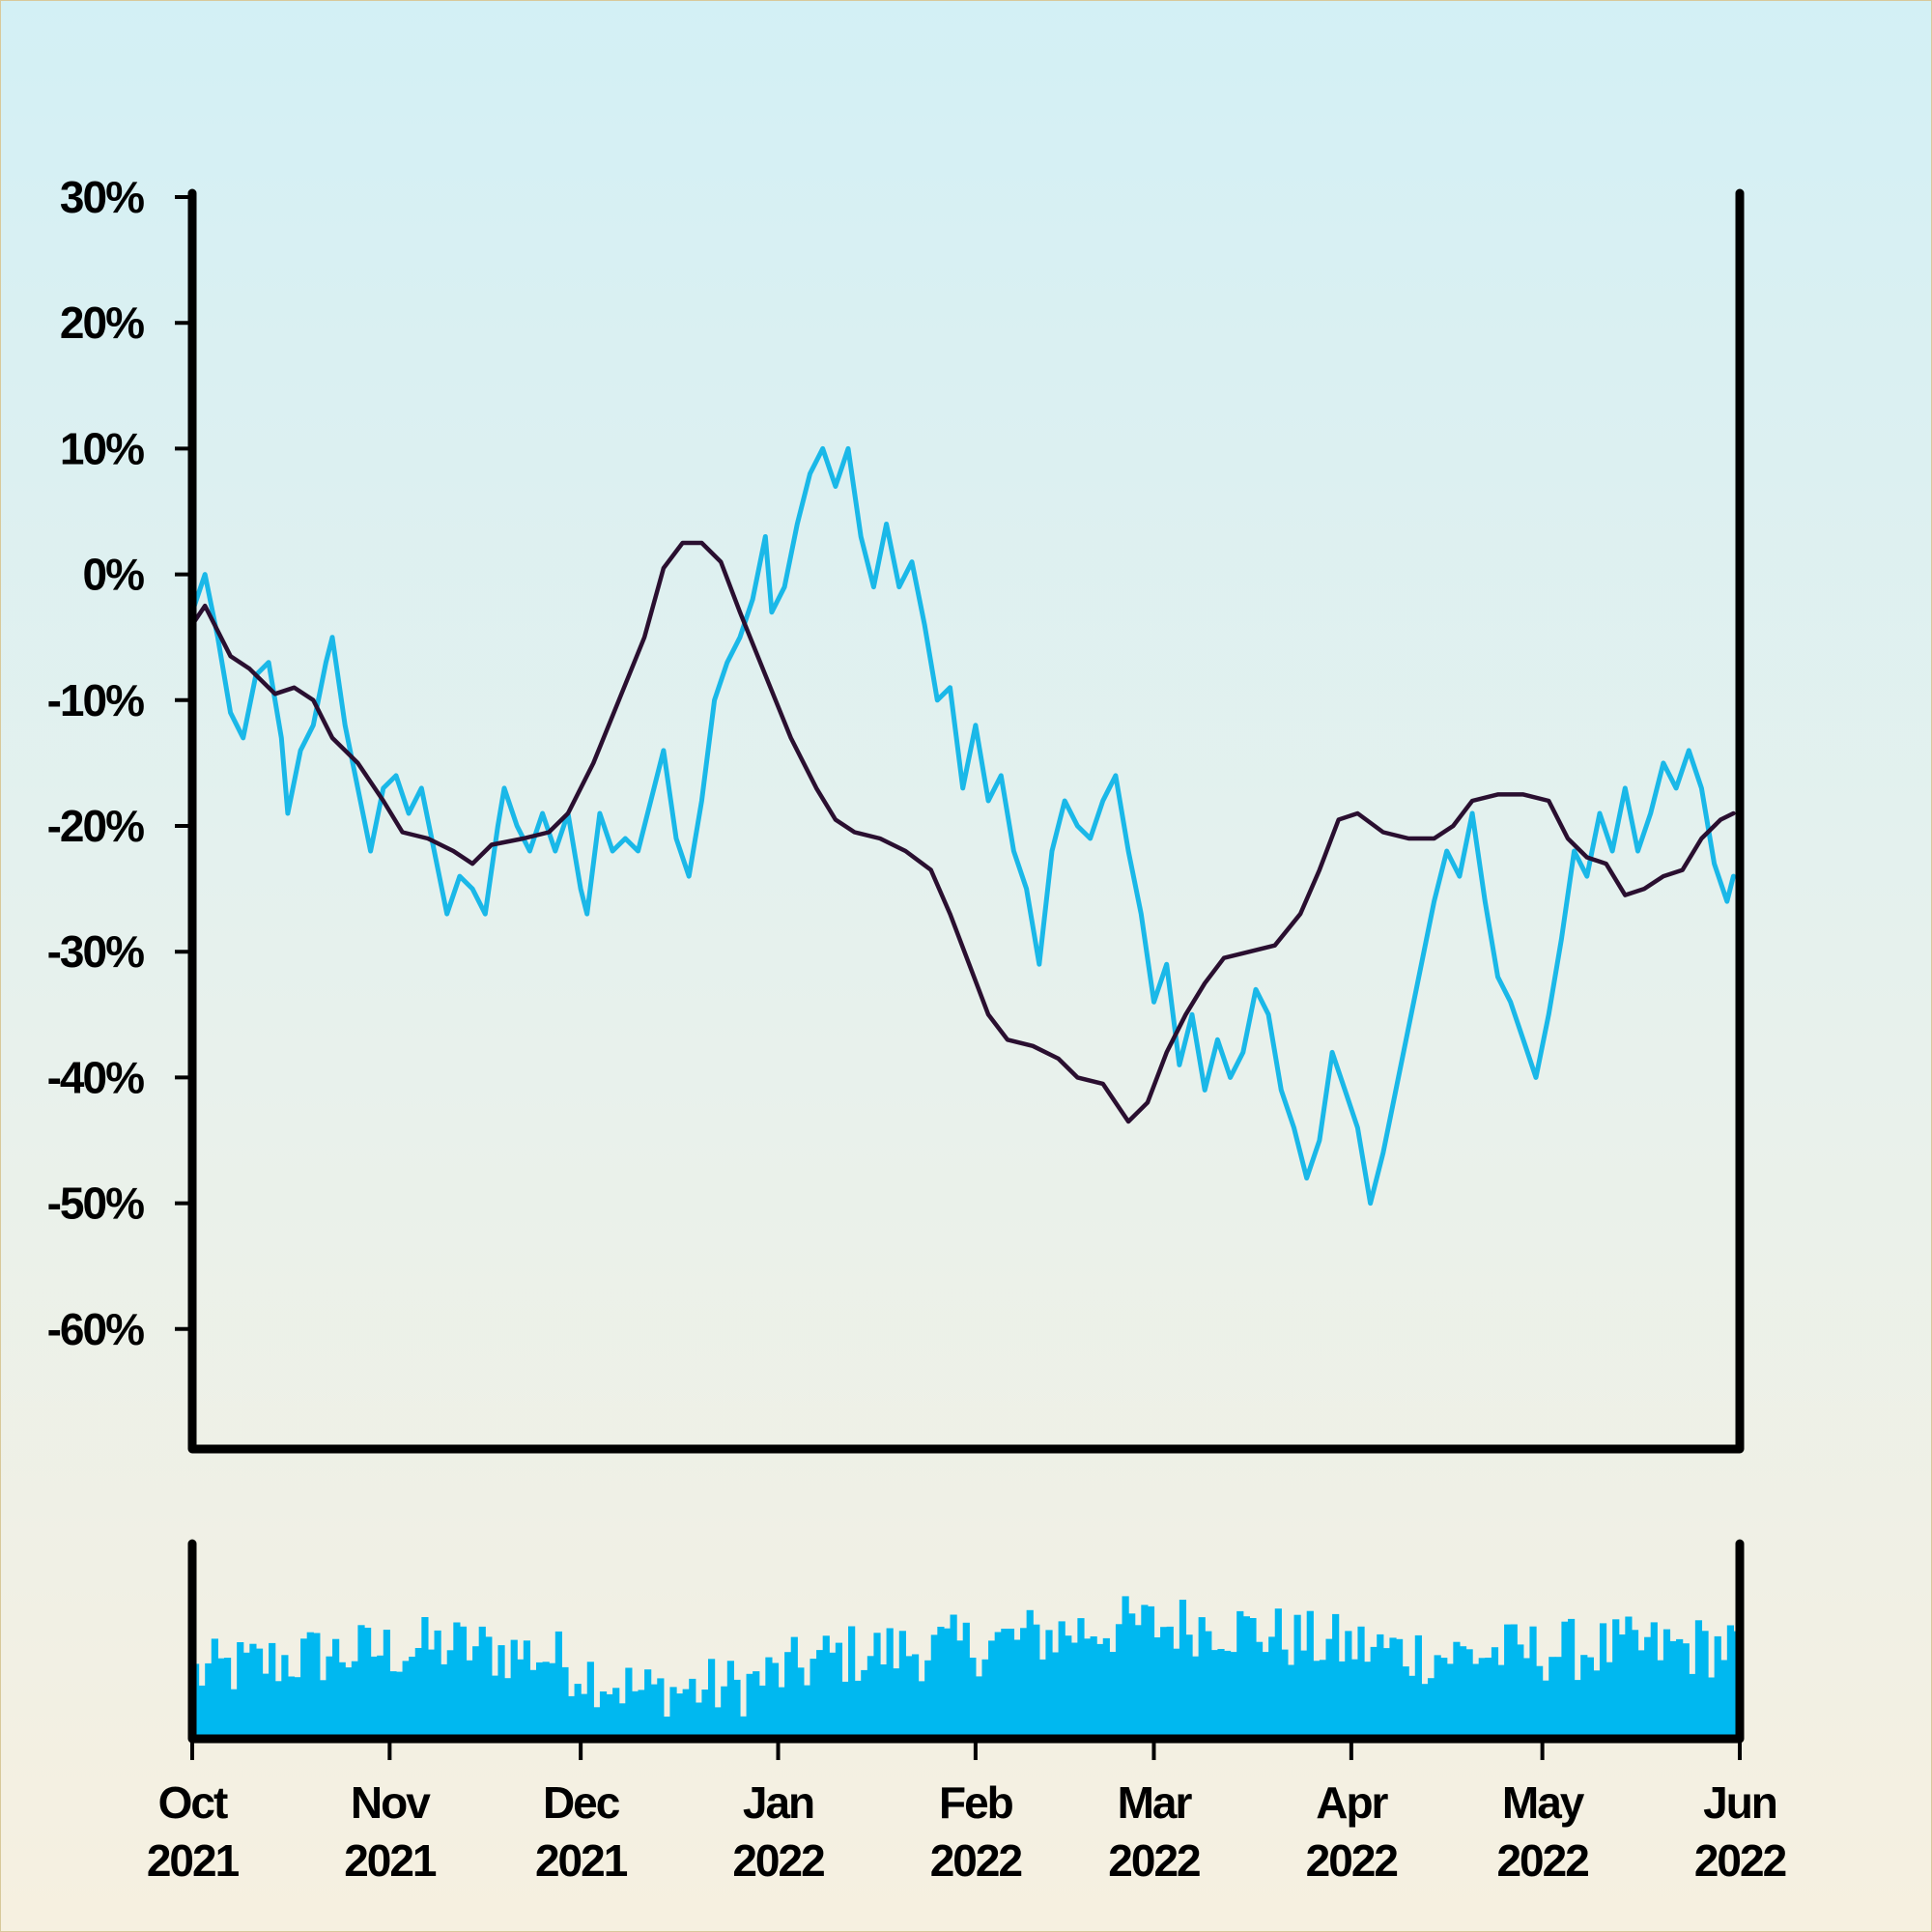 Image resolution: width=1932 pixels, height=1932 pixels. Describe the element at coordinates (1543, 1802) in the screenshot. I see `x-tick-month: May` at that location.